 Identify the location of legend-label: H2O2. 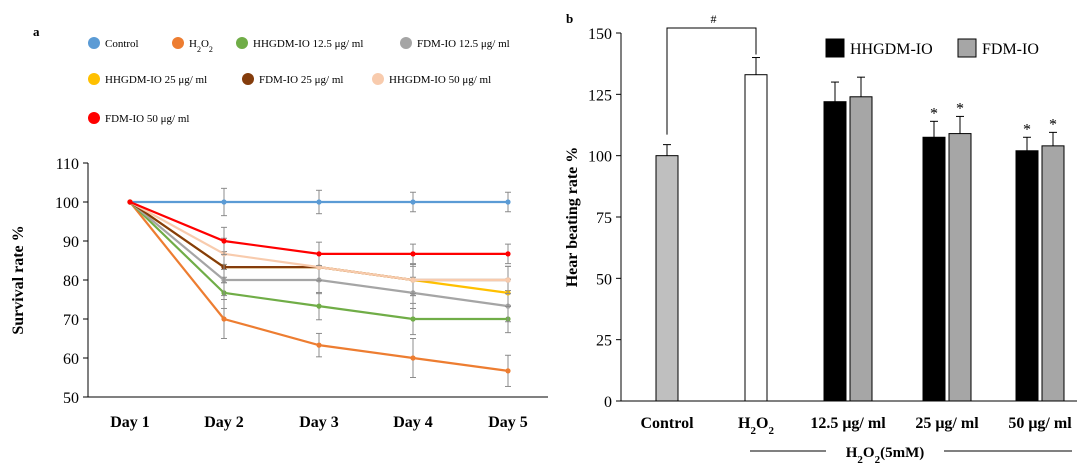
(201, 46).